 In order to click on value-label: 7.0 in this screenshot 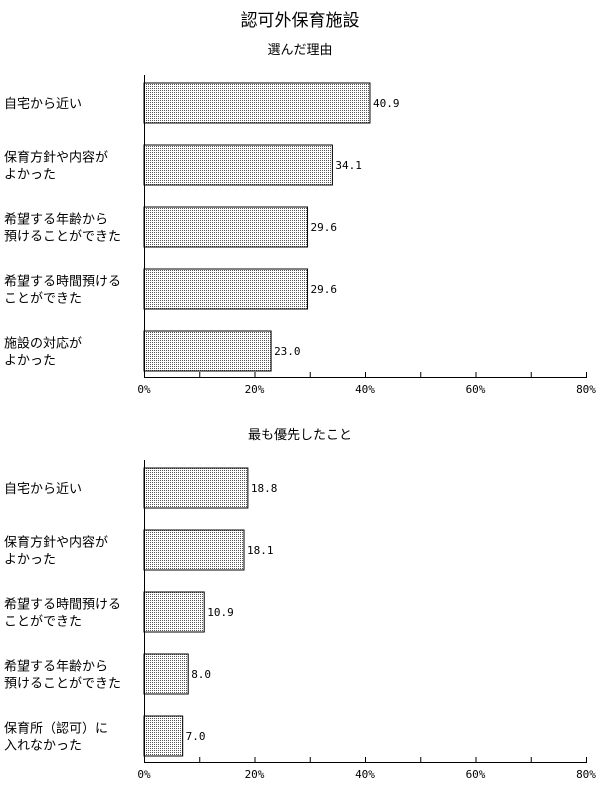, I will do `click(196, 736)`.